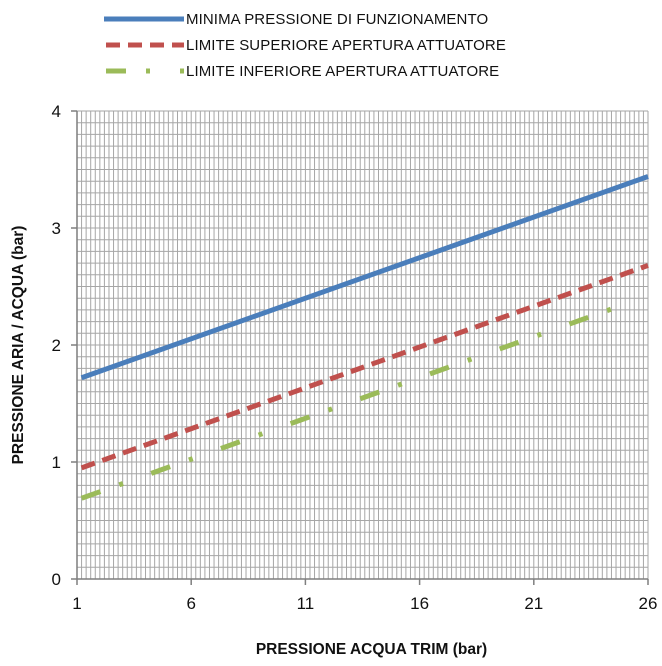 This screenshot has width=662, height=666. Describe the element at coordinates (337, 19) in the screenshot. I see `legend-label-minima: MINIMA PRESSIONE DI FUNZIONAMENTO` at that location.